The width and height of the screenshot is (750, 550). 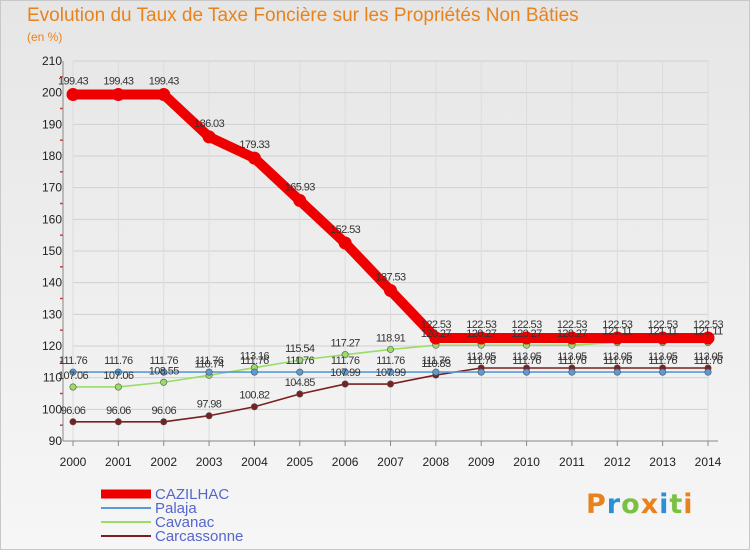 What do you see at coordinates (390, 462) in the screenshot?
I see `x-tick-label: 2007` at bounding box center [390, 462].